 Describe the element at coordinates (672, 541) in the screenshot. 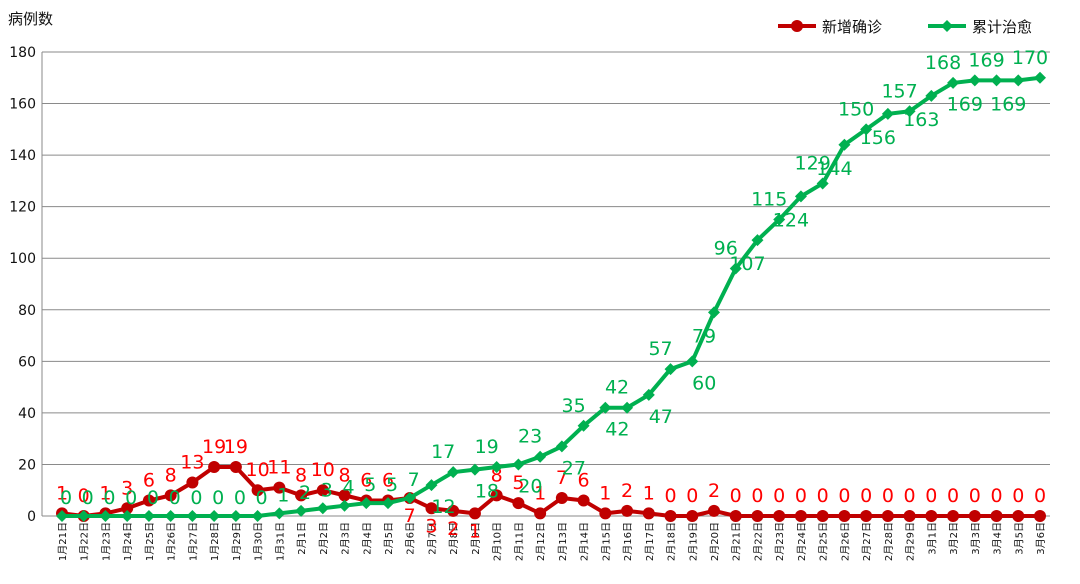

I see `x-tick-label: 2月18日` at that location.